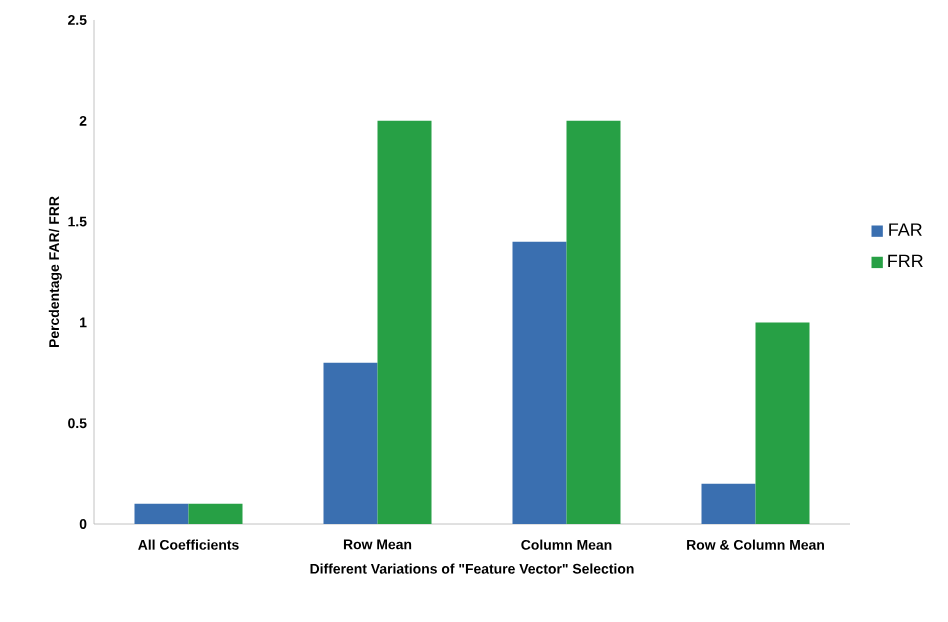  Describe the element at coordinates (905, 229) in the screenshot. I see `legend-label: FAR` at that location.